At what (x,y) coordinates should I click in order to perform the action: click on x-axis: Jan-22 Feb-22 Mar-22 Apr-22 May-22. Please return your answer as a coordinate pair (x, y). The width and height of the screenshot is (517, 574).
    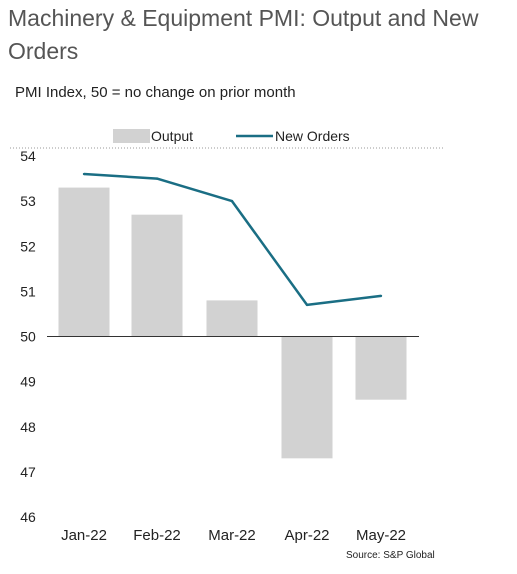
    Looking at the image, I should click on (233, 535).